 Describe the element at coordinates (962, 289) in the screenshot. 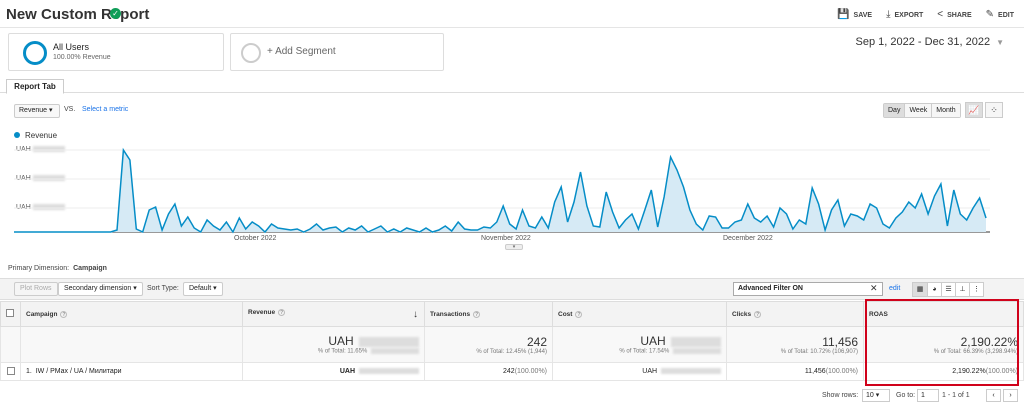

I see `comparison-icon: ⊥` at that location.